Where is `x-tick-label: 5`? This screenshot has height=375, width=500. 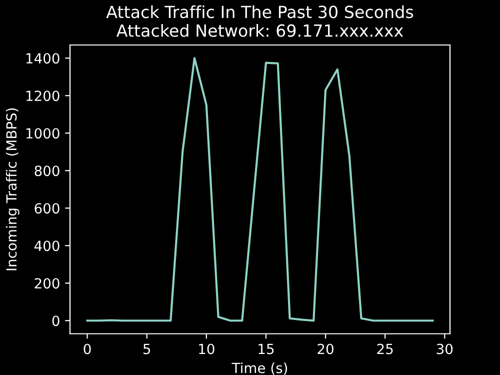 x-tick-label: 5 is located at coordinates (146, 349).